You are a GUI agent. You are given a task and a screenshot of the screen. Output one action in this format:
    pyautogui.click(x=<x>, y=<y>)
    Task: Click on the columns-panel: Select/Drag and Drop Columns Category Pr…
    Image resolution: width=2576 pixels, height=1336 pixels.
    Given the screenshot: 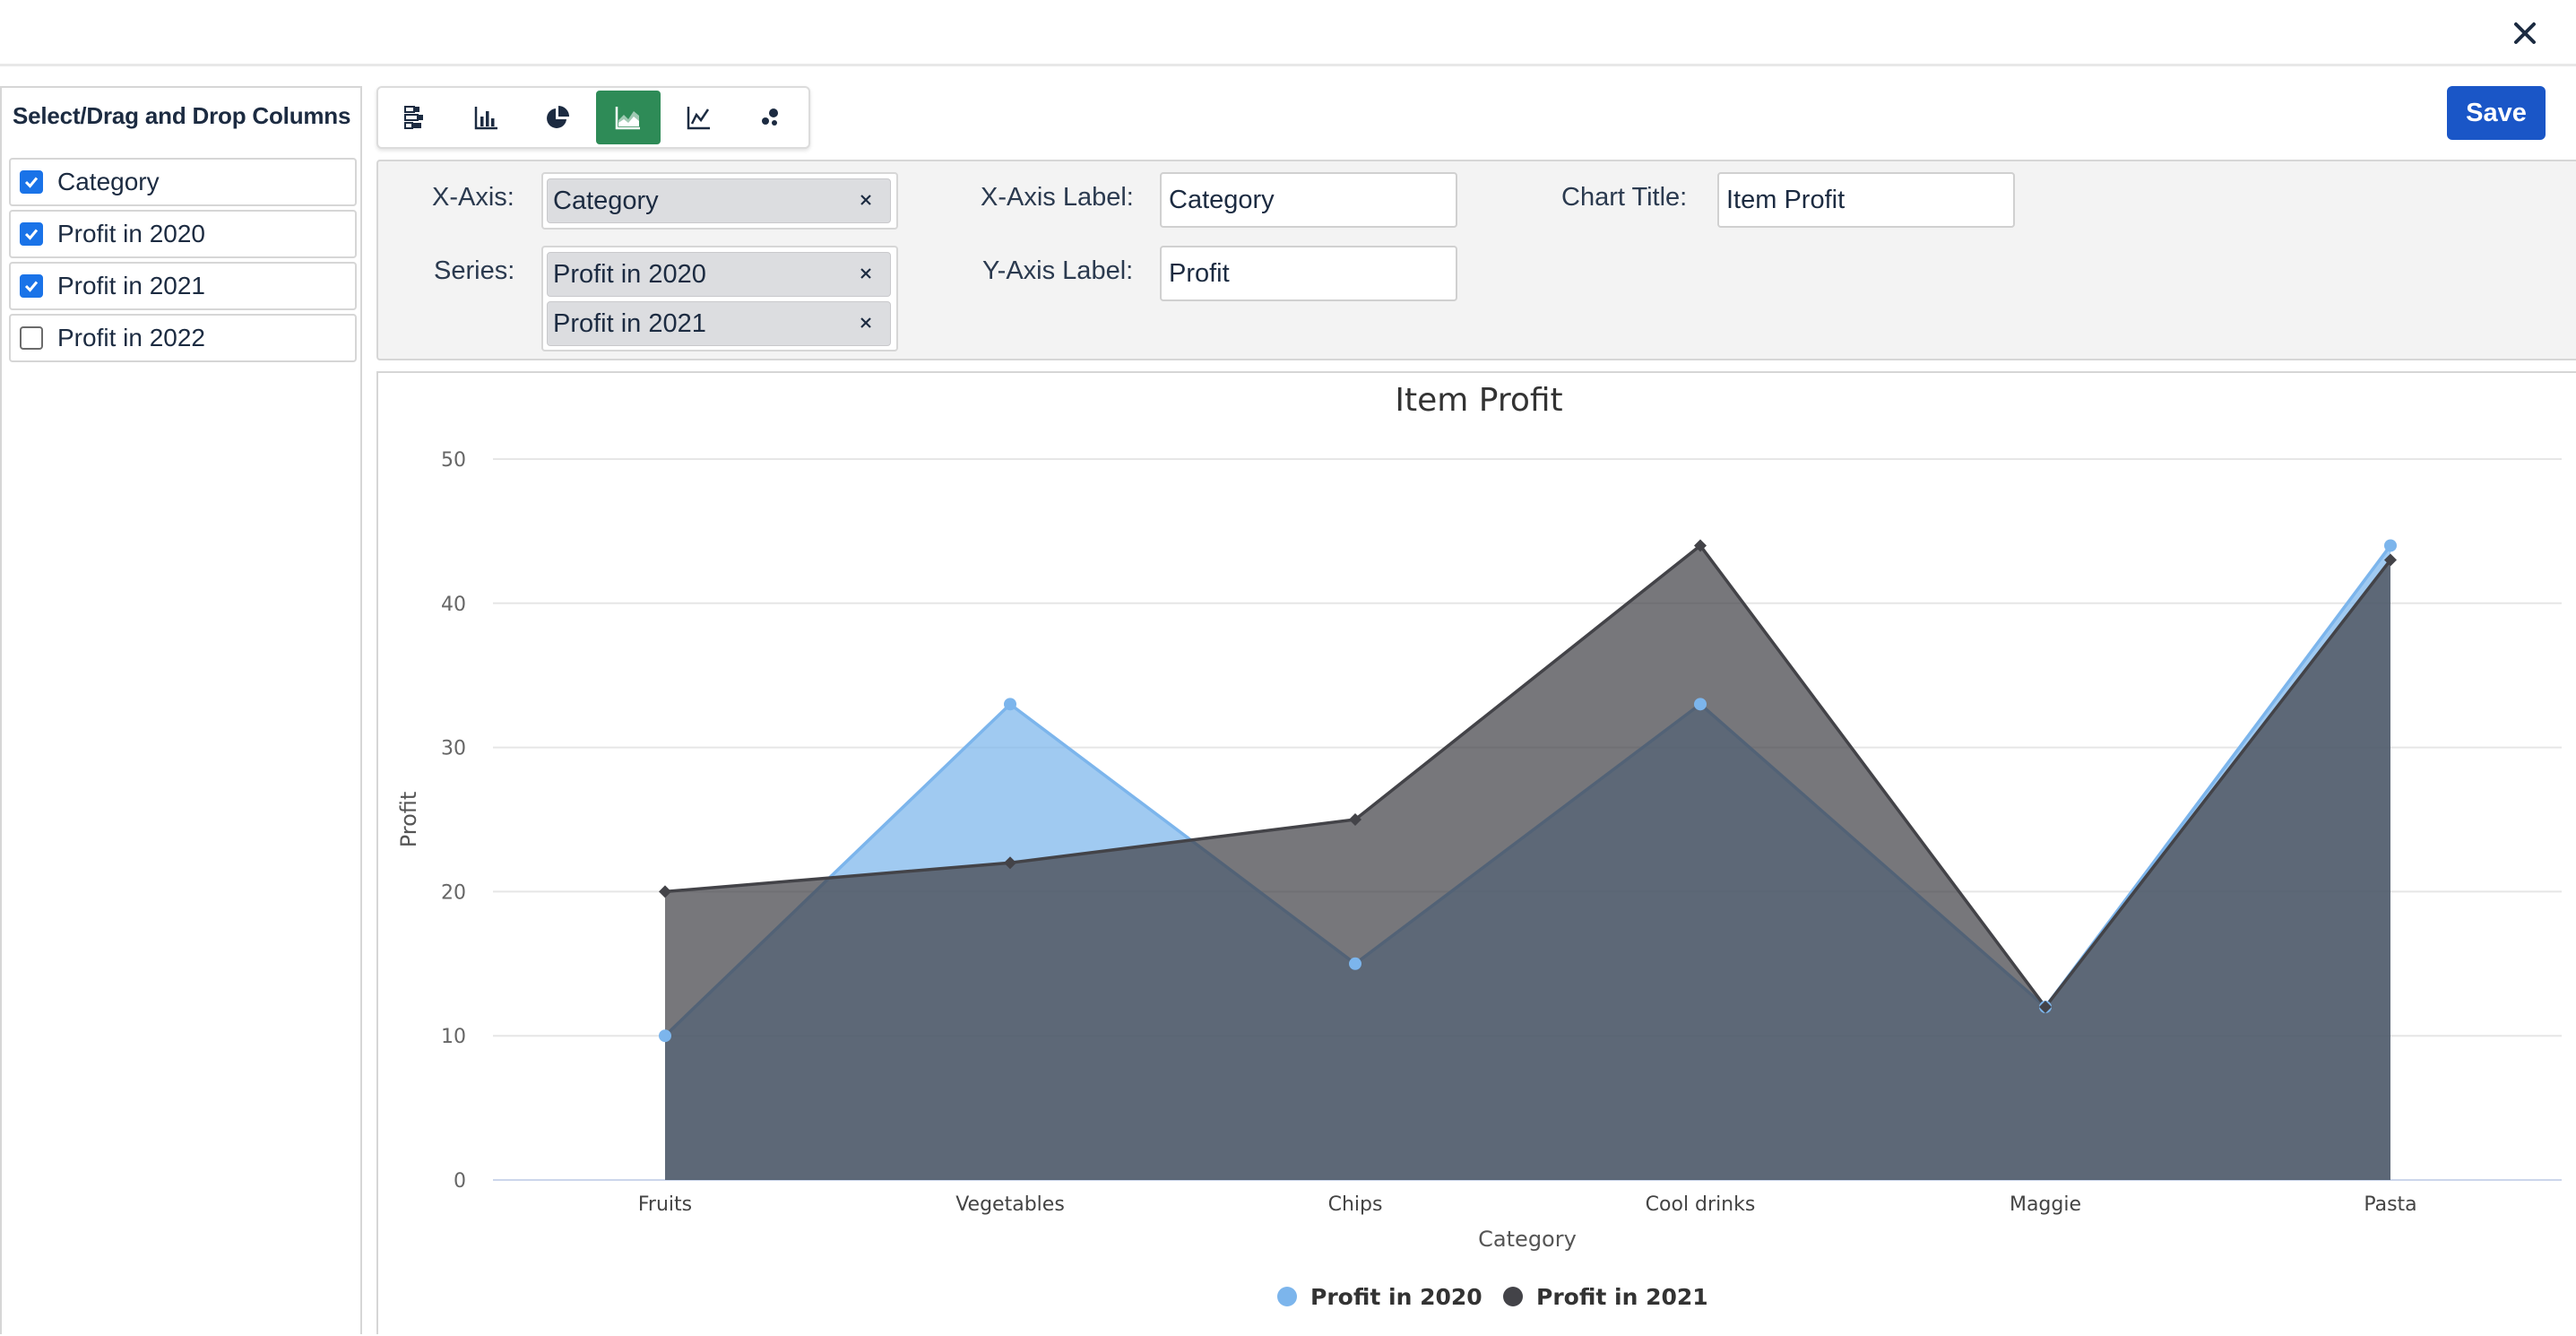 What is the action you would take?
    pyautogui.click(x=181, y=710)
    